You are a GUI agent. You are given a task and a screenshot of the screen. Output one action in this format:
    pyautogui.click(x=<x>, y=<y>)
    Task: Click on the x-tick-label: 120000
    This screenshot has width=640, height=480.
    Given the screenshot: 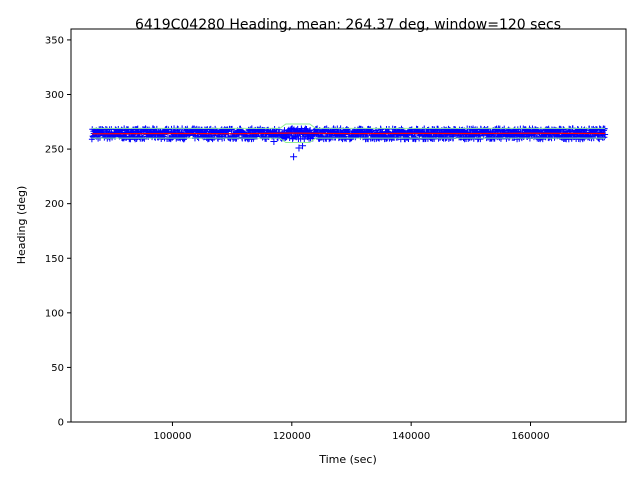 What is the action you would take?
    pyautogui.click(x=292, y=436)
    